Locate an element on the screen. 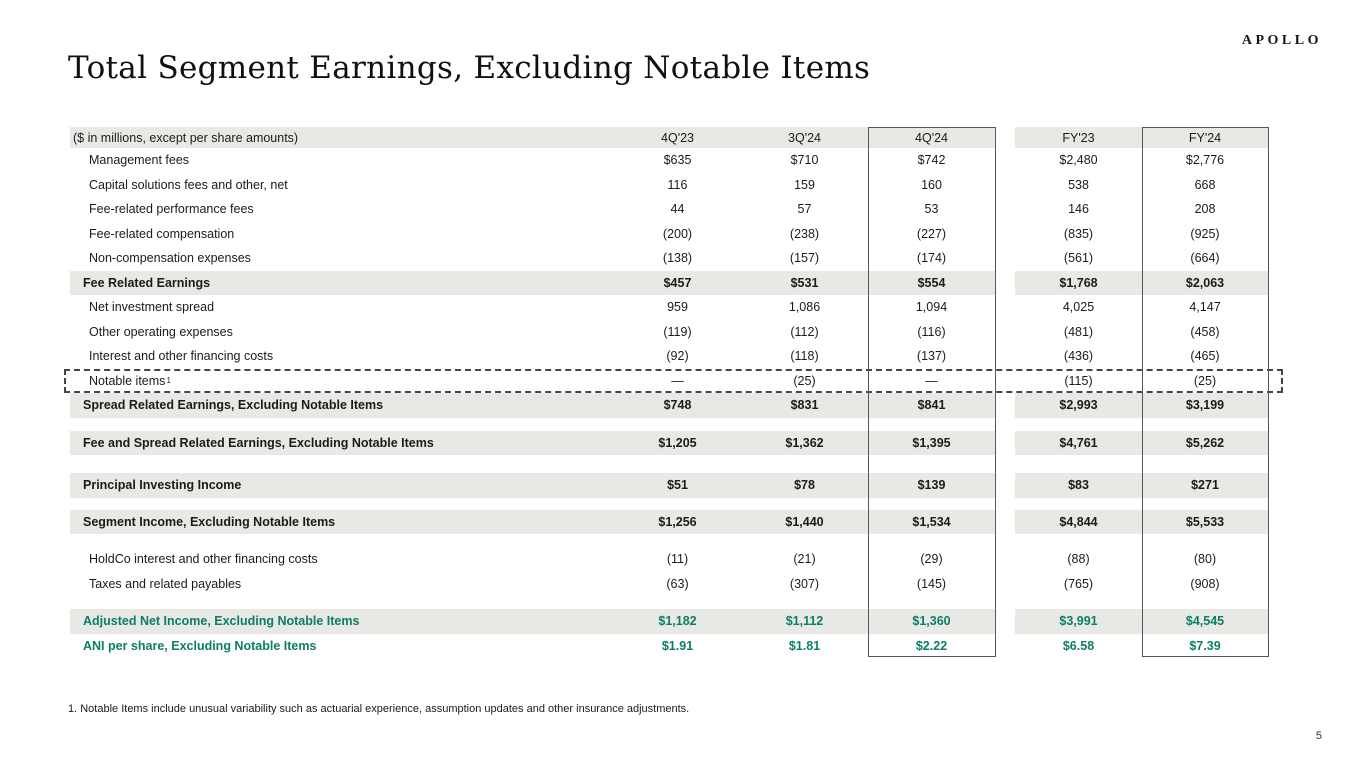 The height and width of the screenshot is (768, 1365). cell-value: (21) is located at coordinates (804, 559).